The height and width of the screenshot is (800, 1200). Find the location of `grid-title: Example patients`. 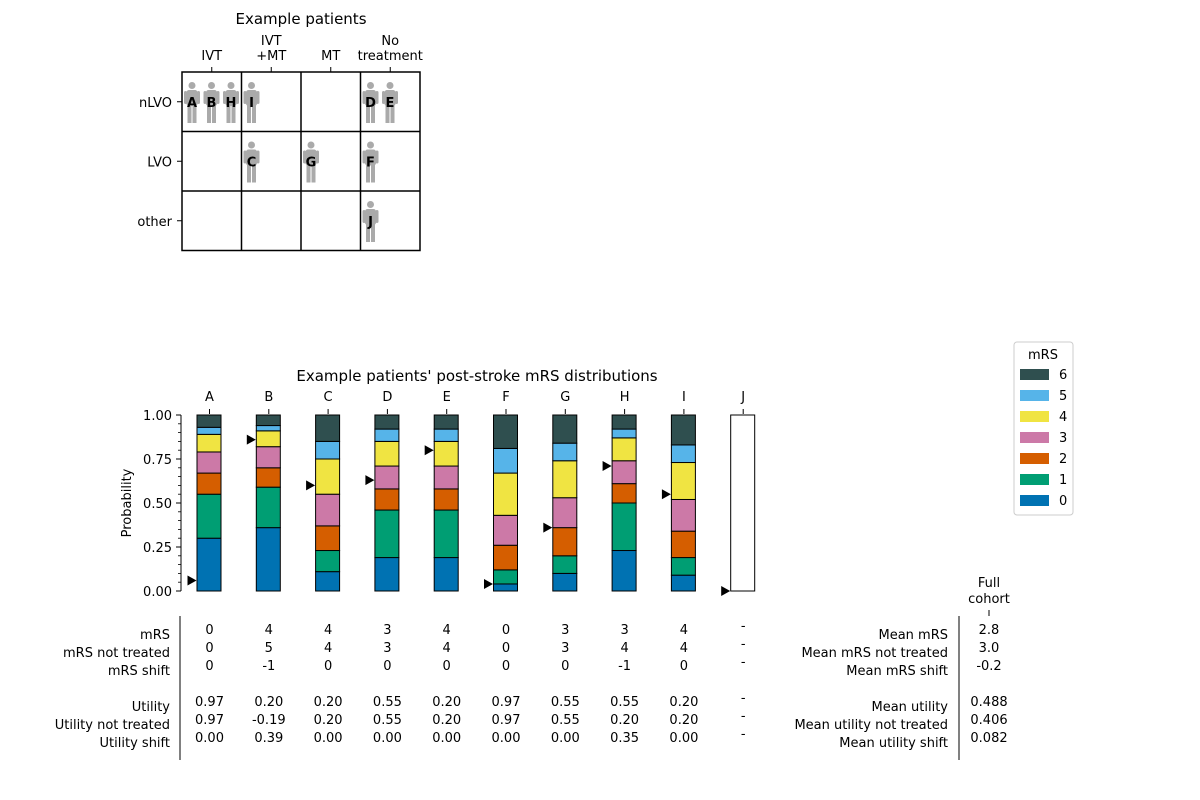

grid-title: Example patients is located at coordinates (300, 19).